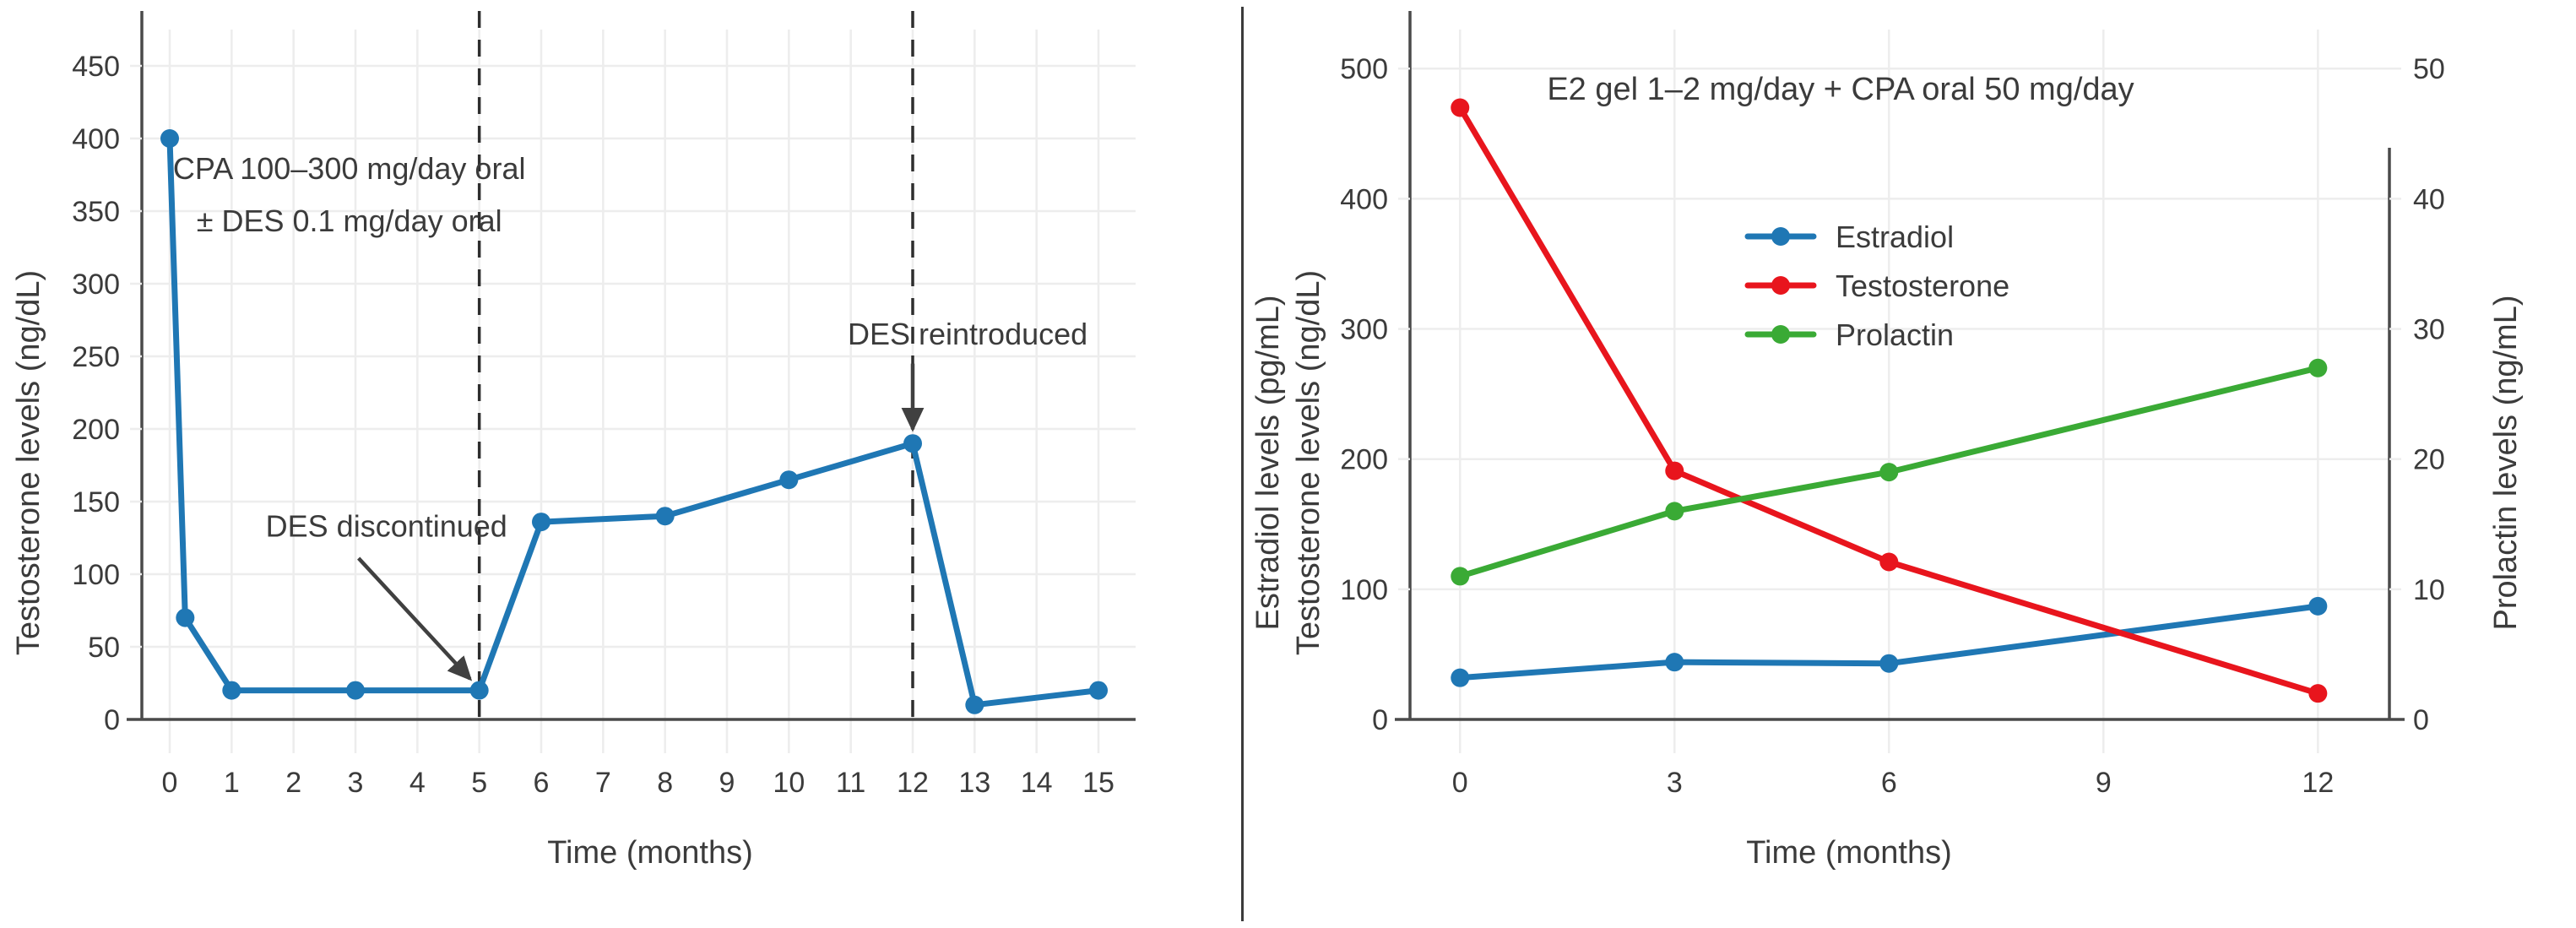 The image size is (2576, 928). I want to click on series-line-prolactin, so click(1889, 472).